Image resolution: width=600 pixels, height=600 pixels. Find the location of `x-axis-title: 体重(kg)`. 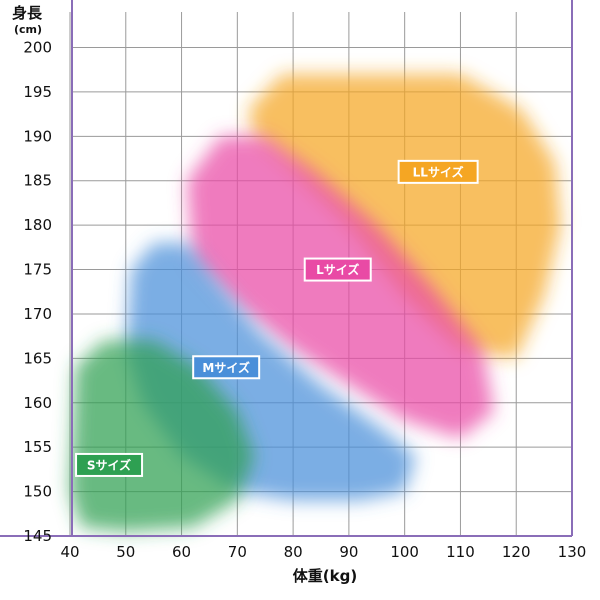

x-axis-title: 体重(kg) is located at coordinates (325, 576).